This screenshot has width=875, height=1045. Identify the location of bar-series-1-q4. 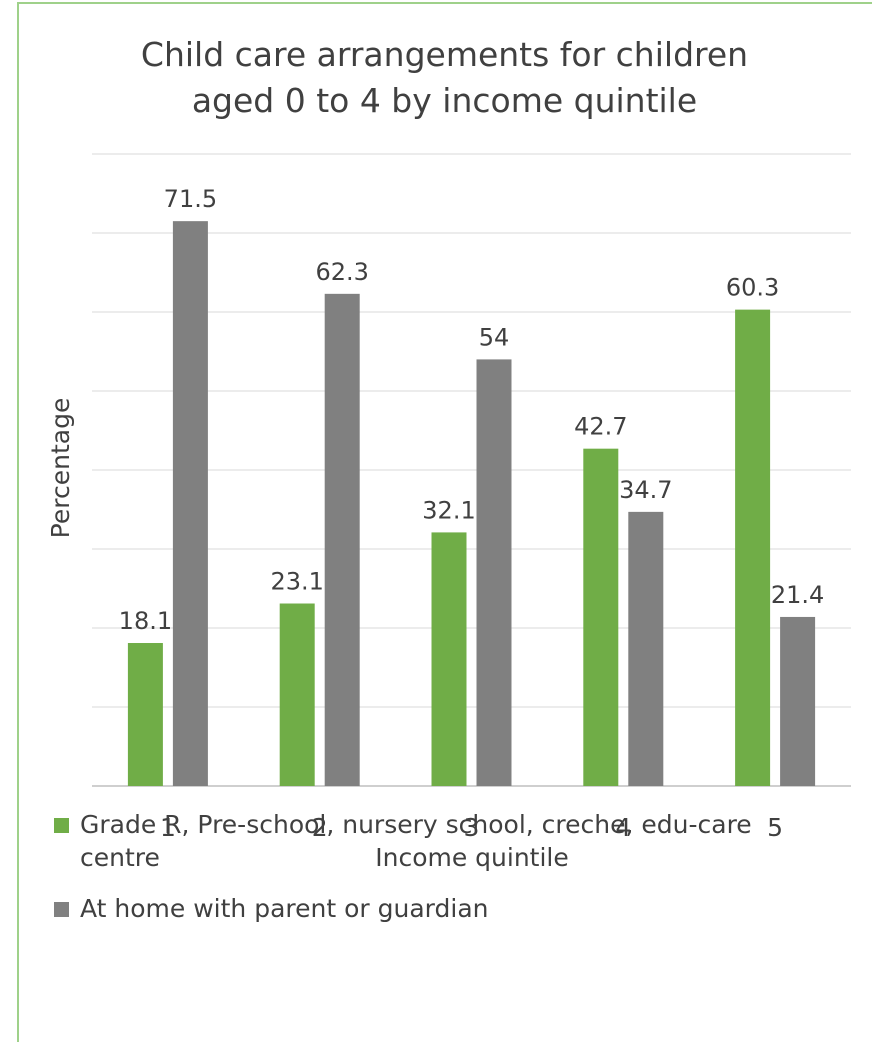
(601, 617).